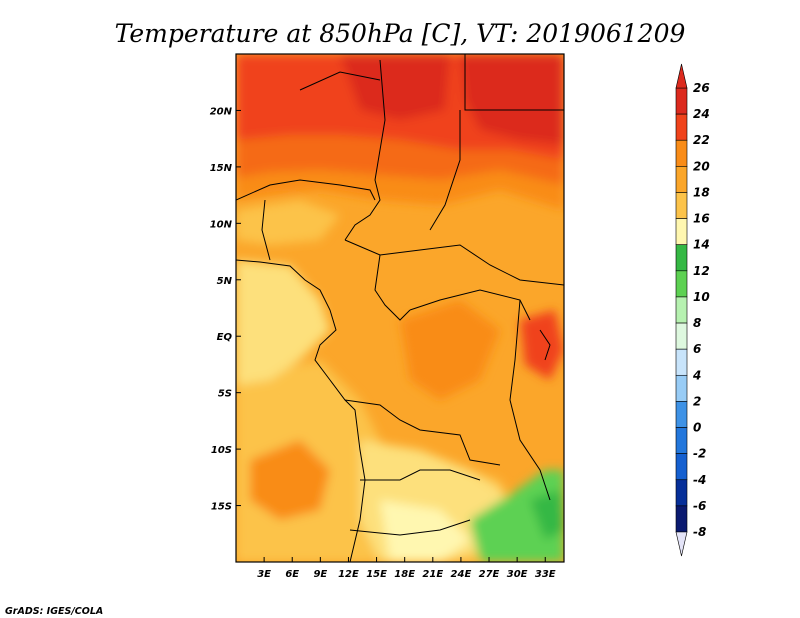 The height and width of the screenshot is (618, 800). Describe the element at coordinates (701, 114) in the screenshot. I see `colorbar-label: 24` at that location.